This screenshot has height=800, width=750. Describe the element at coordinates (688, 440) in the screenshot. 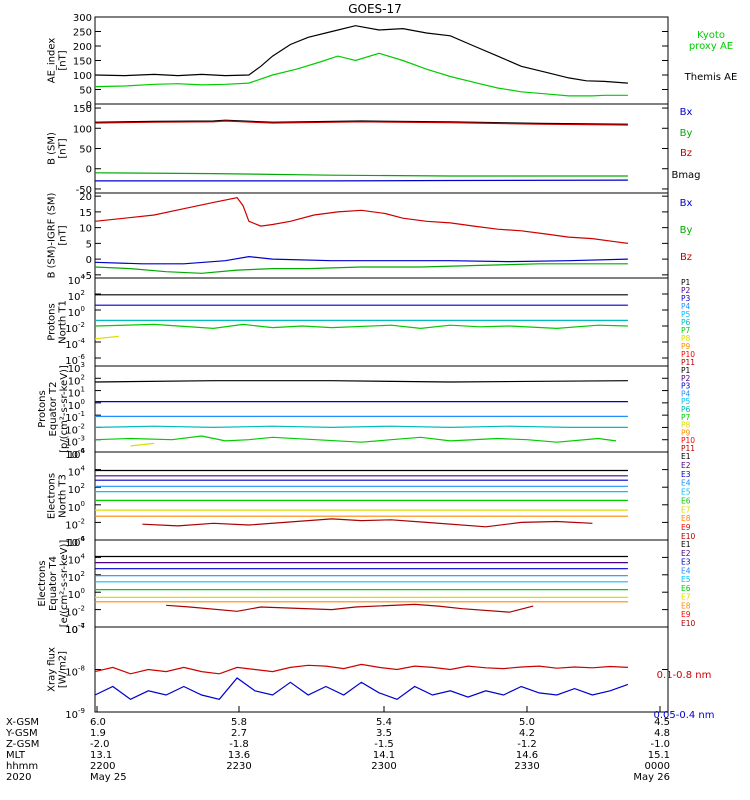

I see `channel-label: P10` at that location.